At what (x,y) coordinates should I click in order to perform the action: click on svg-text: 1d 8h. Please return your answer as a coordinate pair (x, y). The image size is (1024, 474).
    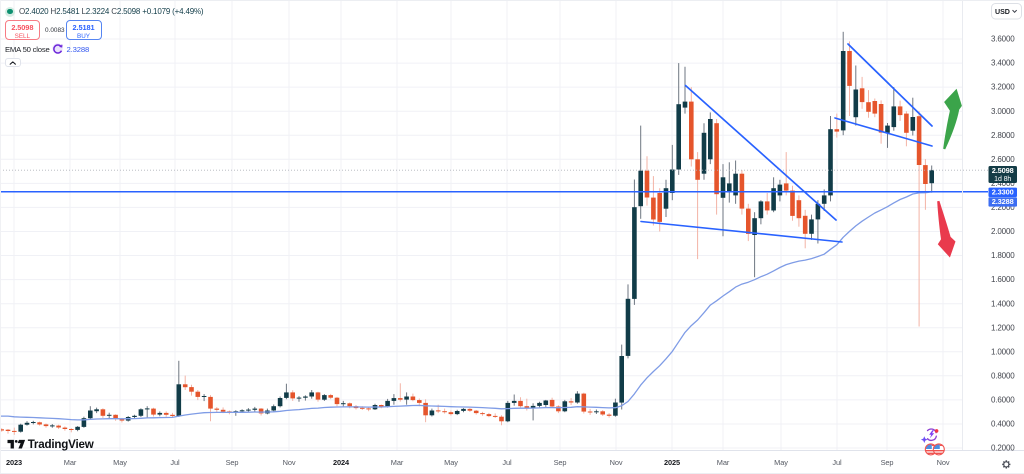
    Looking at the image, I should click on (1002, 179).